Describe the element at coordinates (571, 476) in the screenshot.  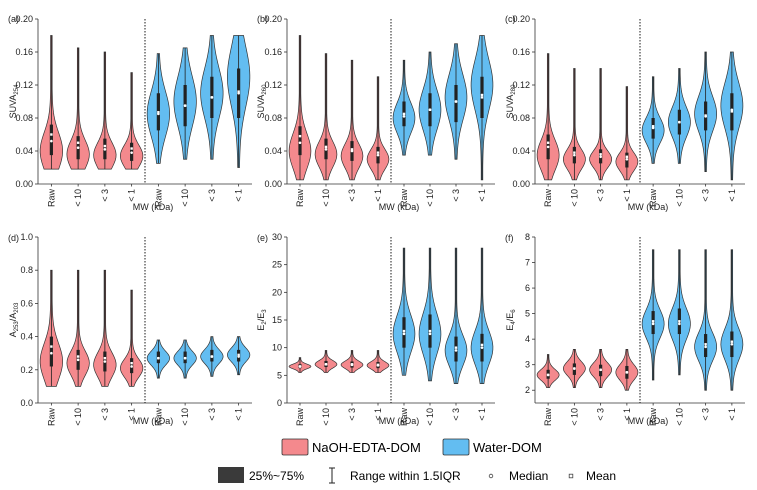
I see `mean-dot-icon` at that location.